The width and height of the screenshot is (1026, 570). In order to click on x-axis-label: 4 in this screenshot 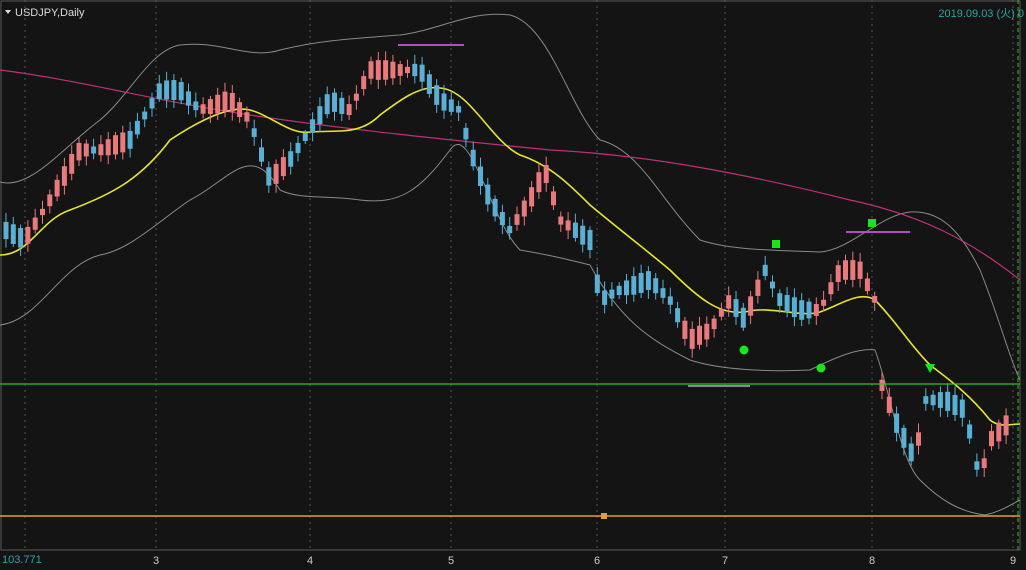, I will do `click(310, 561)`.